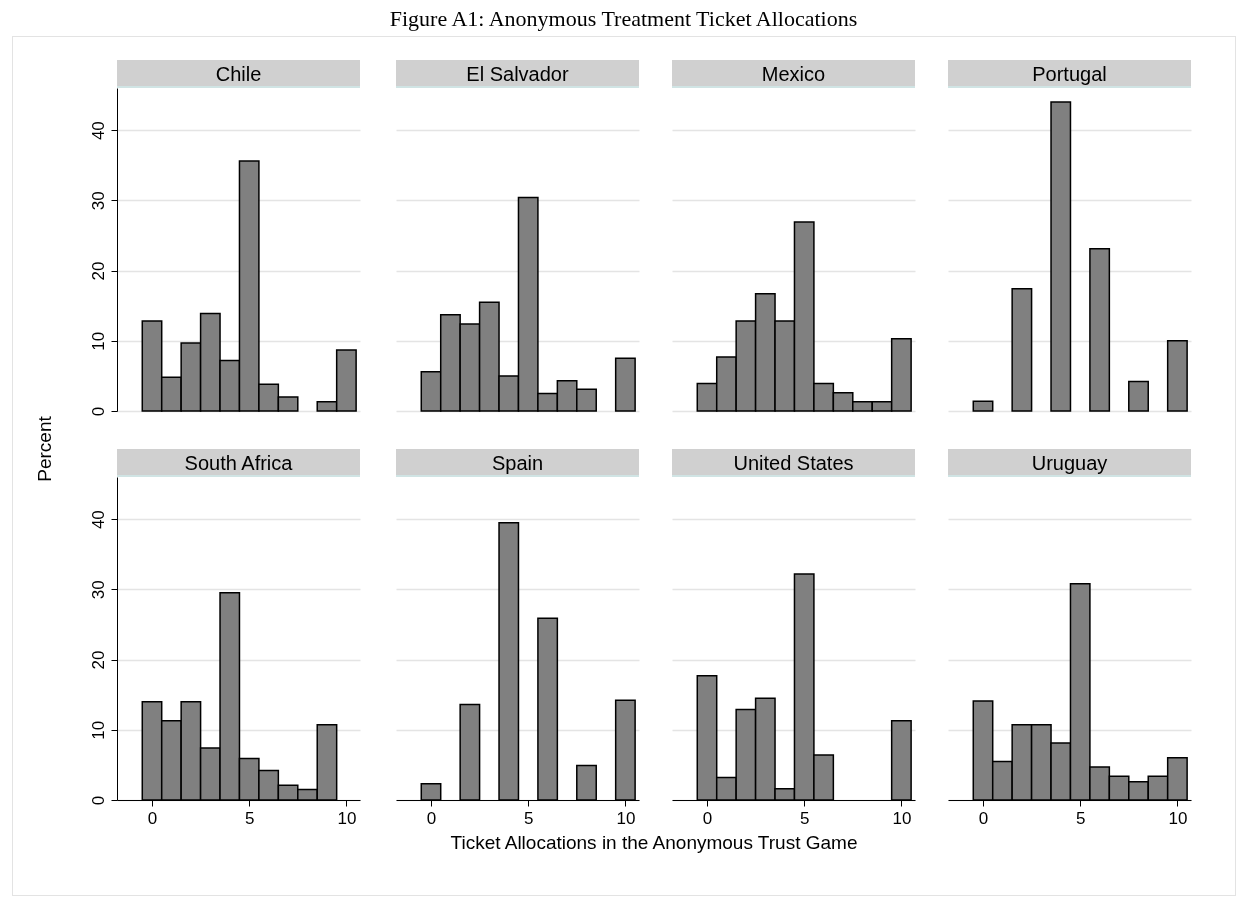  What do you see at coordinates (517, 74) in the screenshot?
I see `chart-title: El Salvador` at bounding box center [517, 74].